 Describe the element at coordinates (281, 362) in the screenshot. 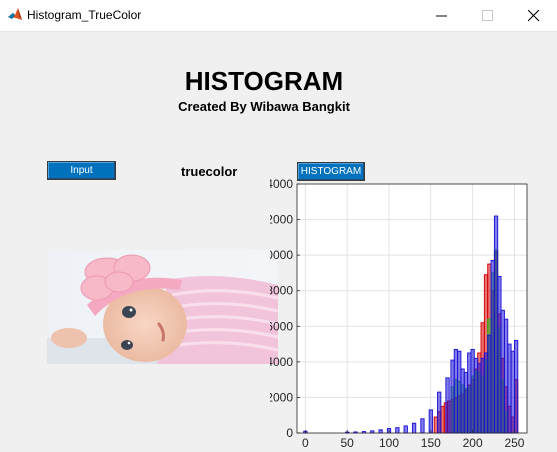

I see `y-tick-label: 4000` at that location.